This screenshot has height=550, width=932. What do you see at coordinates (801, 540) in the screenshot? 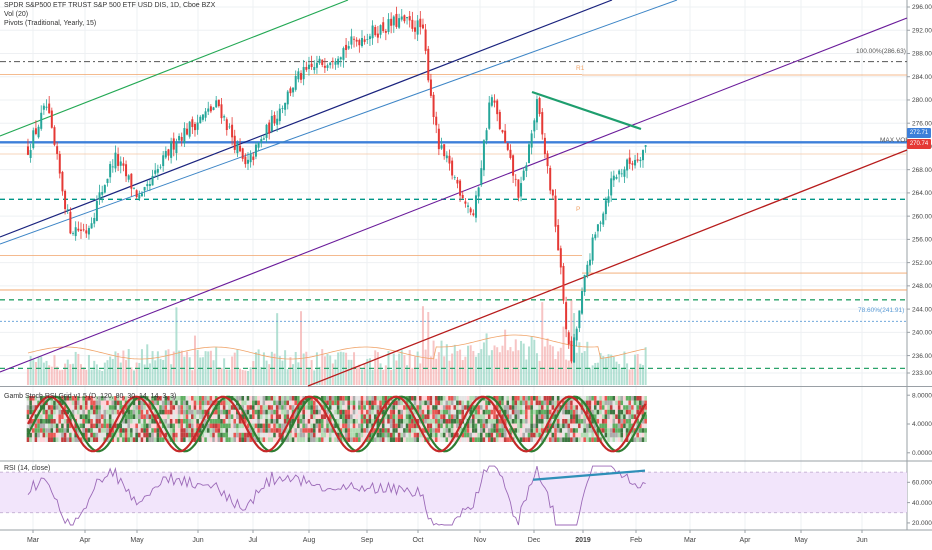
I see `time-tick-label-14: May` at bounding box center [801, 540].